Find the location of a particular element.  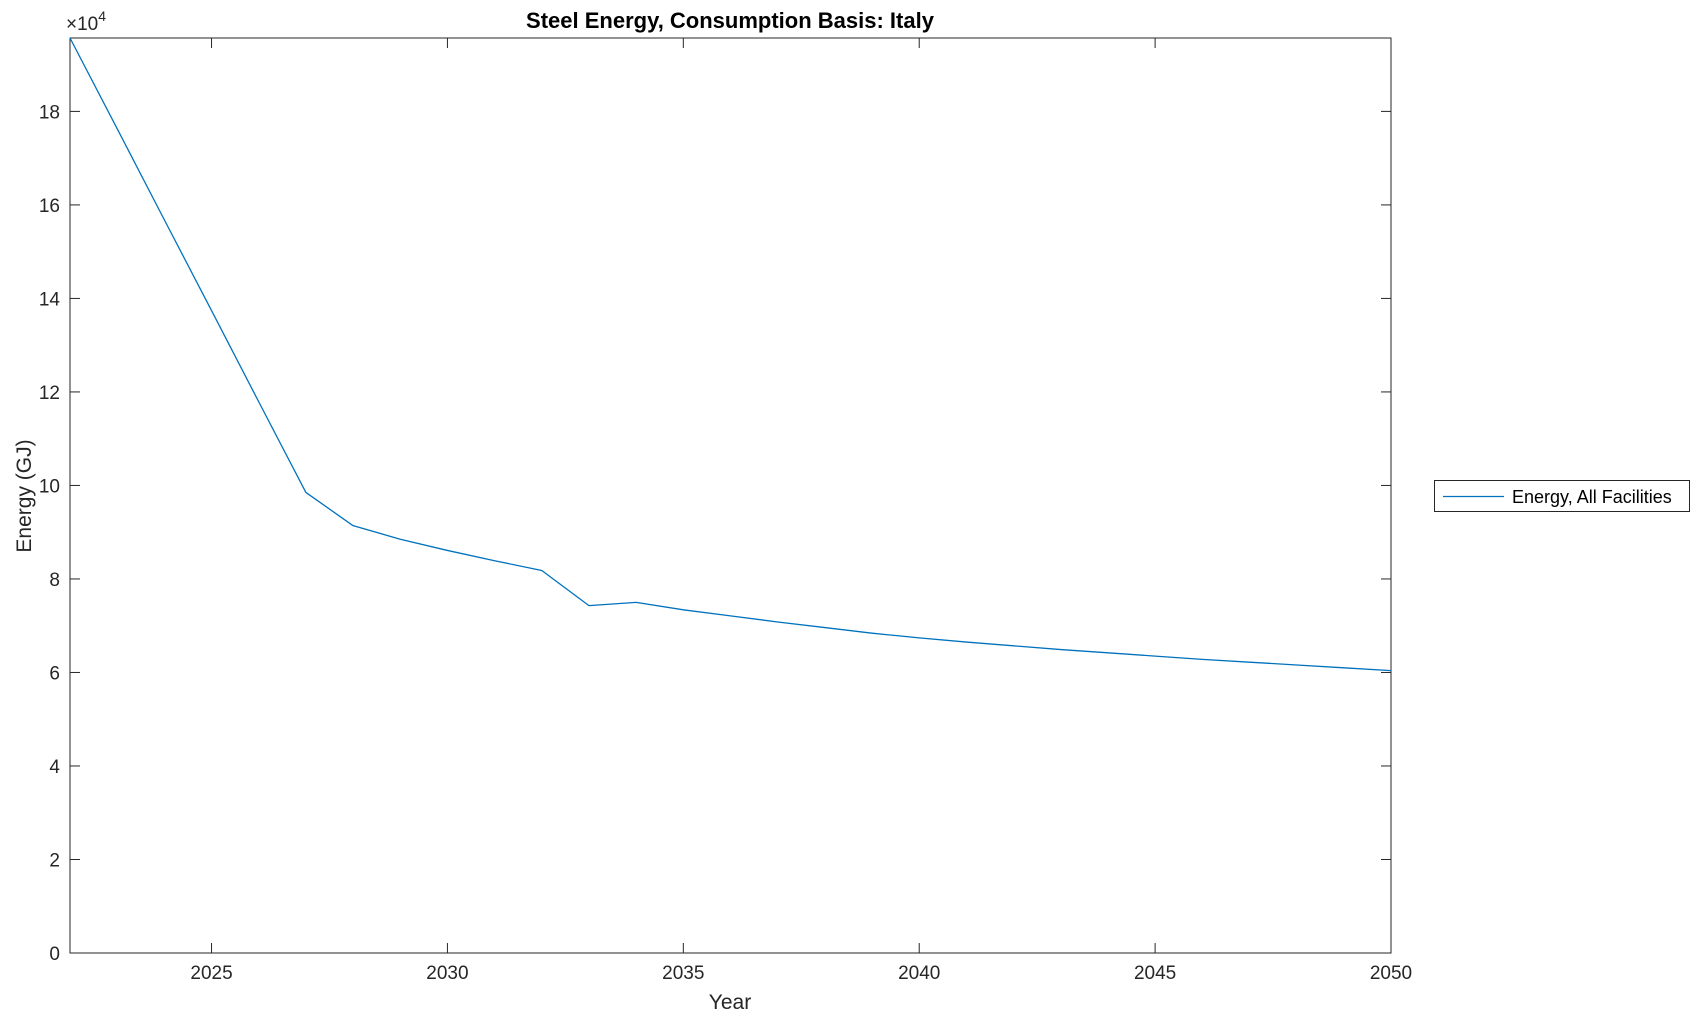

y-tick-label: 12 is located at coordinates (49, 393).